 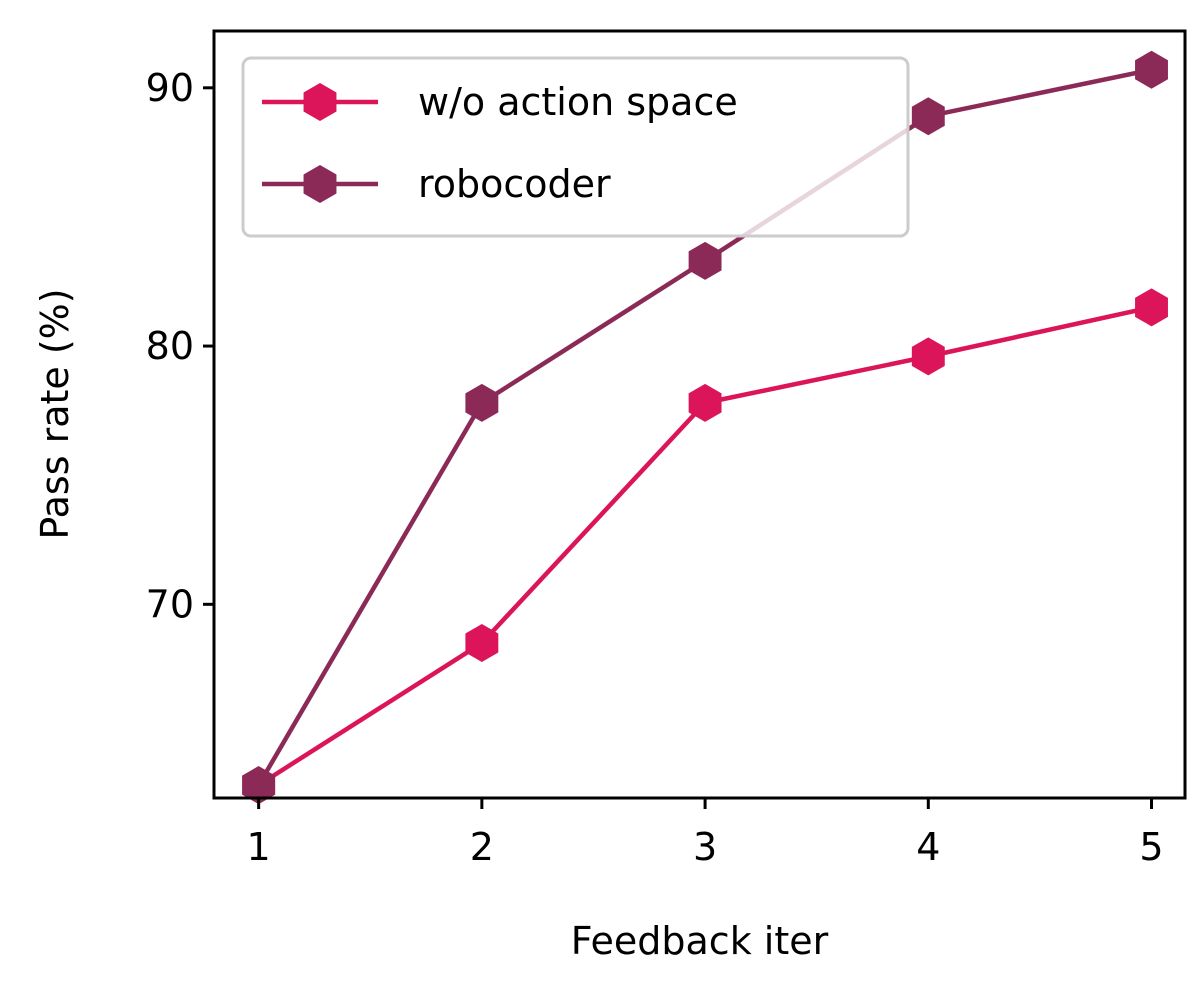 What do you see at coordinates (170, 88) in the screenshot?
I see `y-tick-label: 90` at bounding box center [170, 88].